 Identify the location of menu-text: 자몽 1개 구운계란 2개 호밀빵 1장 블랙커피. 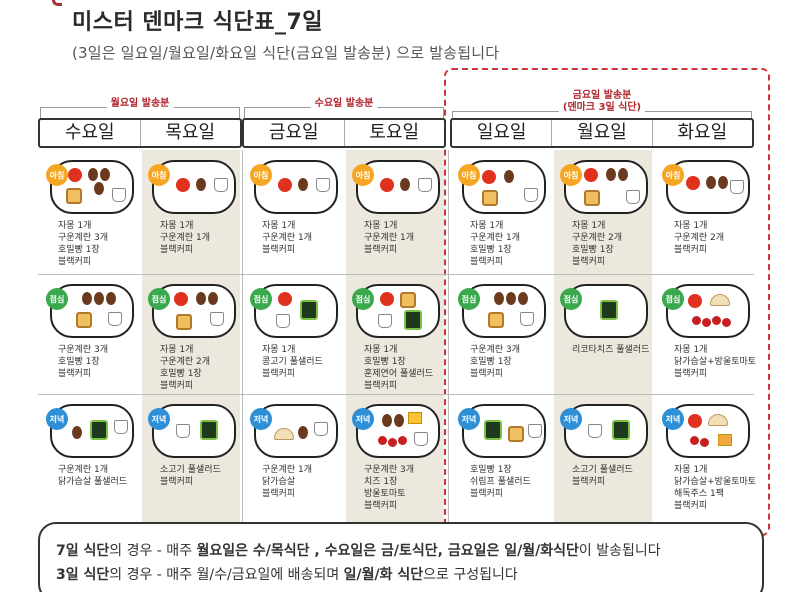
(597, 244).